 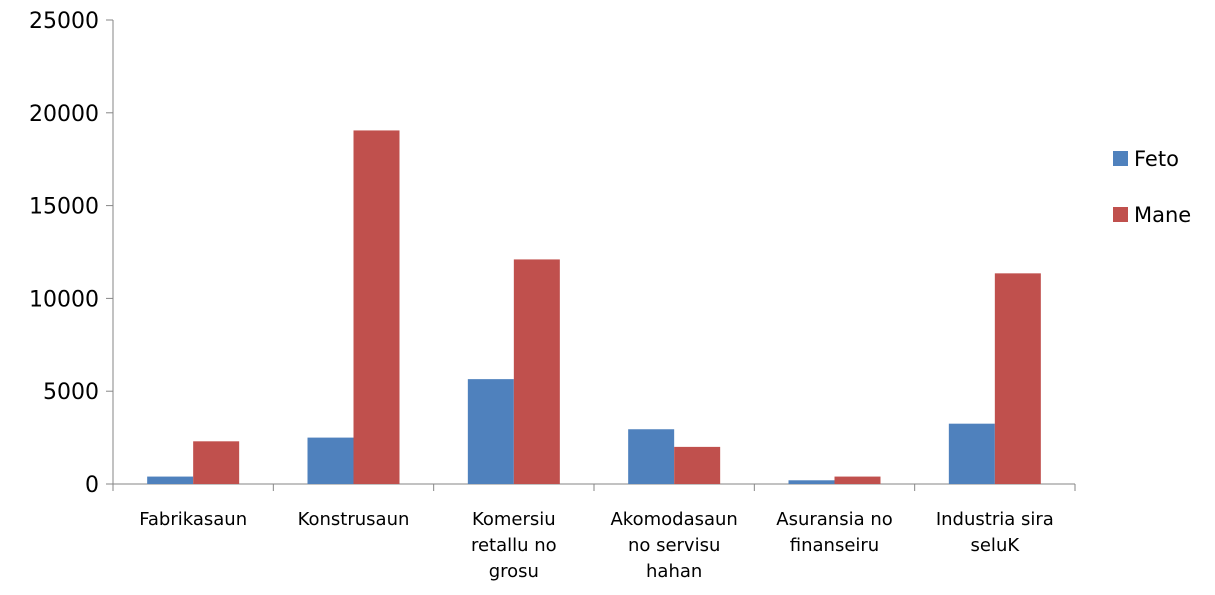 I want to click on x-category-label-line: Fabrikasaun, so click(x=193, y=519).